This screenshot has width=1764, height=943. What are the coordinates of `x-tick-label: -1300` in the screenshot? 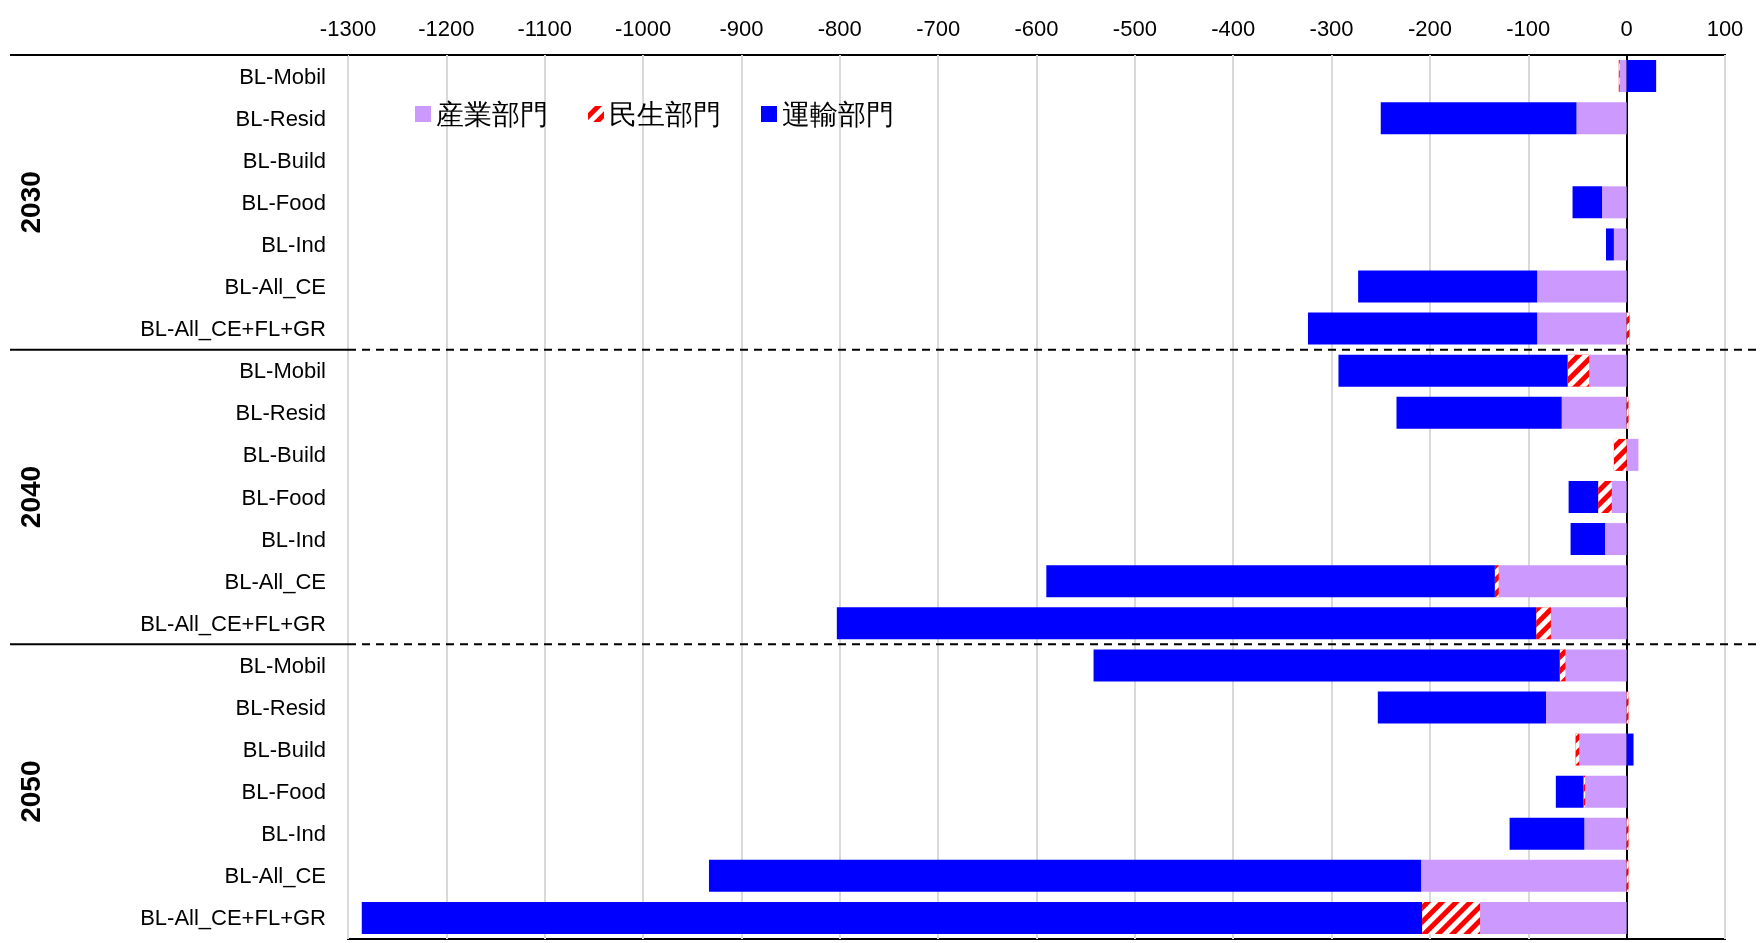 It's located at (348, 28).